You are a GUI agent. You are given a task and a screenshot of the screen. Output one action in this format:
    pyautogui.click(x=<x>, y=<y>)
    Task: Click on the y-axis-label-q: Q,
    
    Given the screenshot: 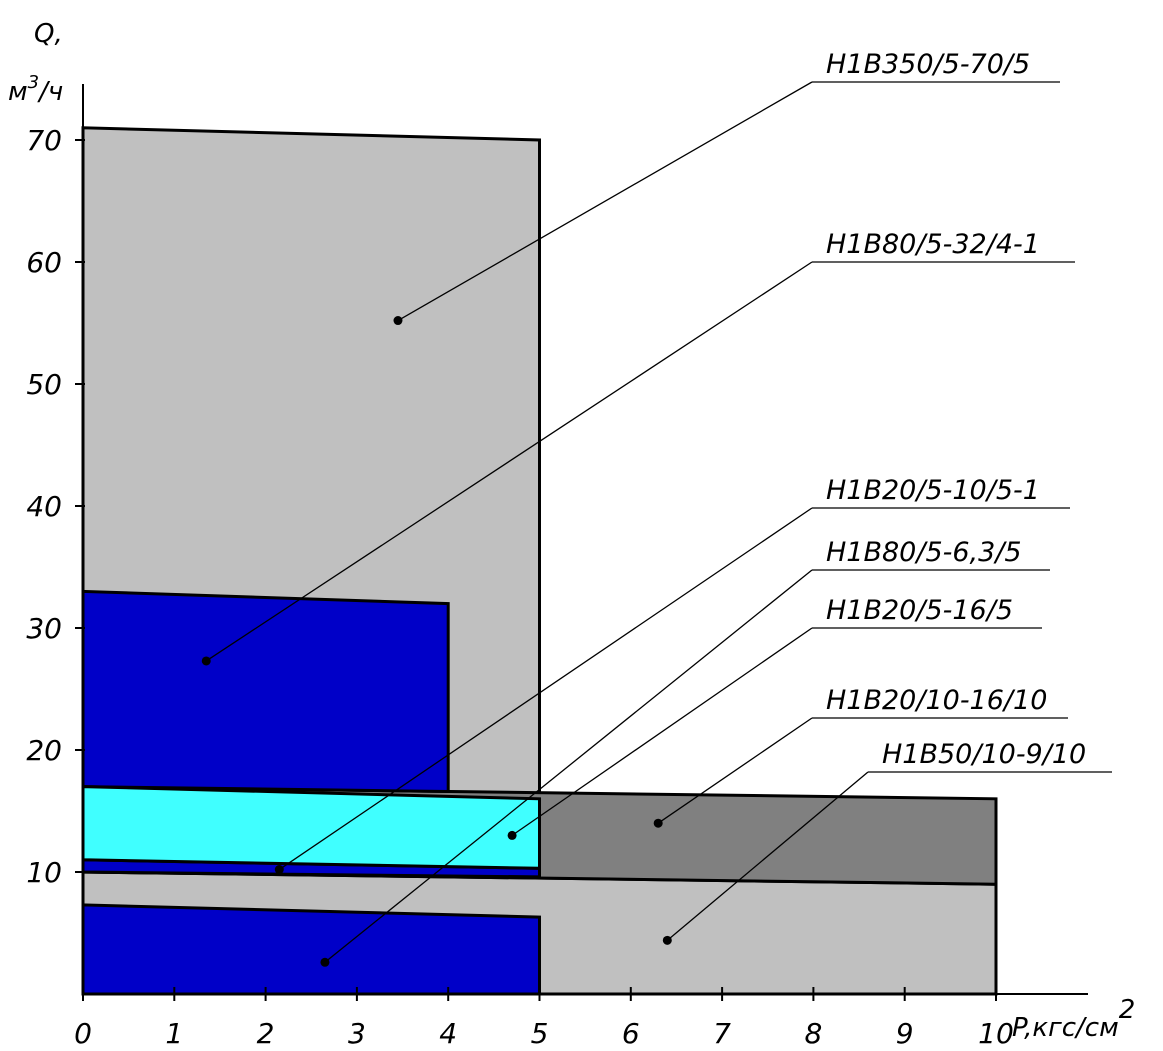 What is the action you would take?
    pyautogui.click(x=48, y=34)
    